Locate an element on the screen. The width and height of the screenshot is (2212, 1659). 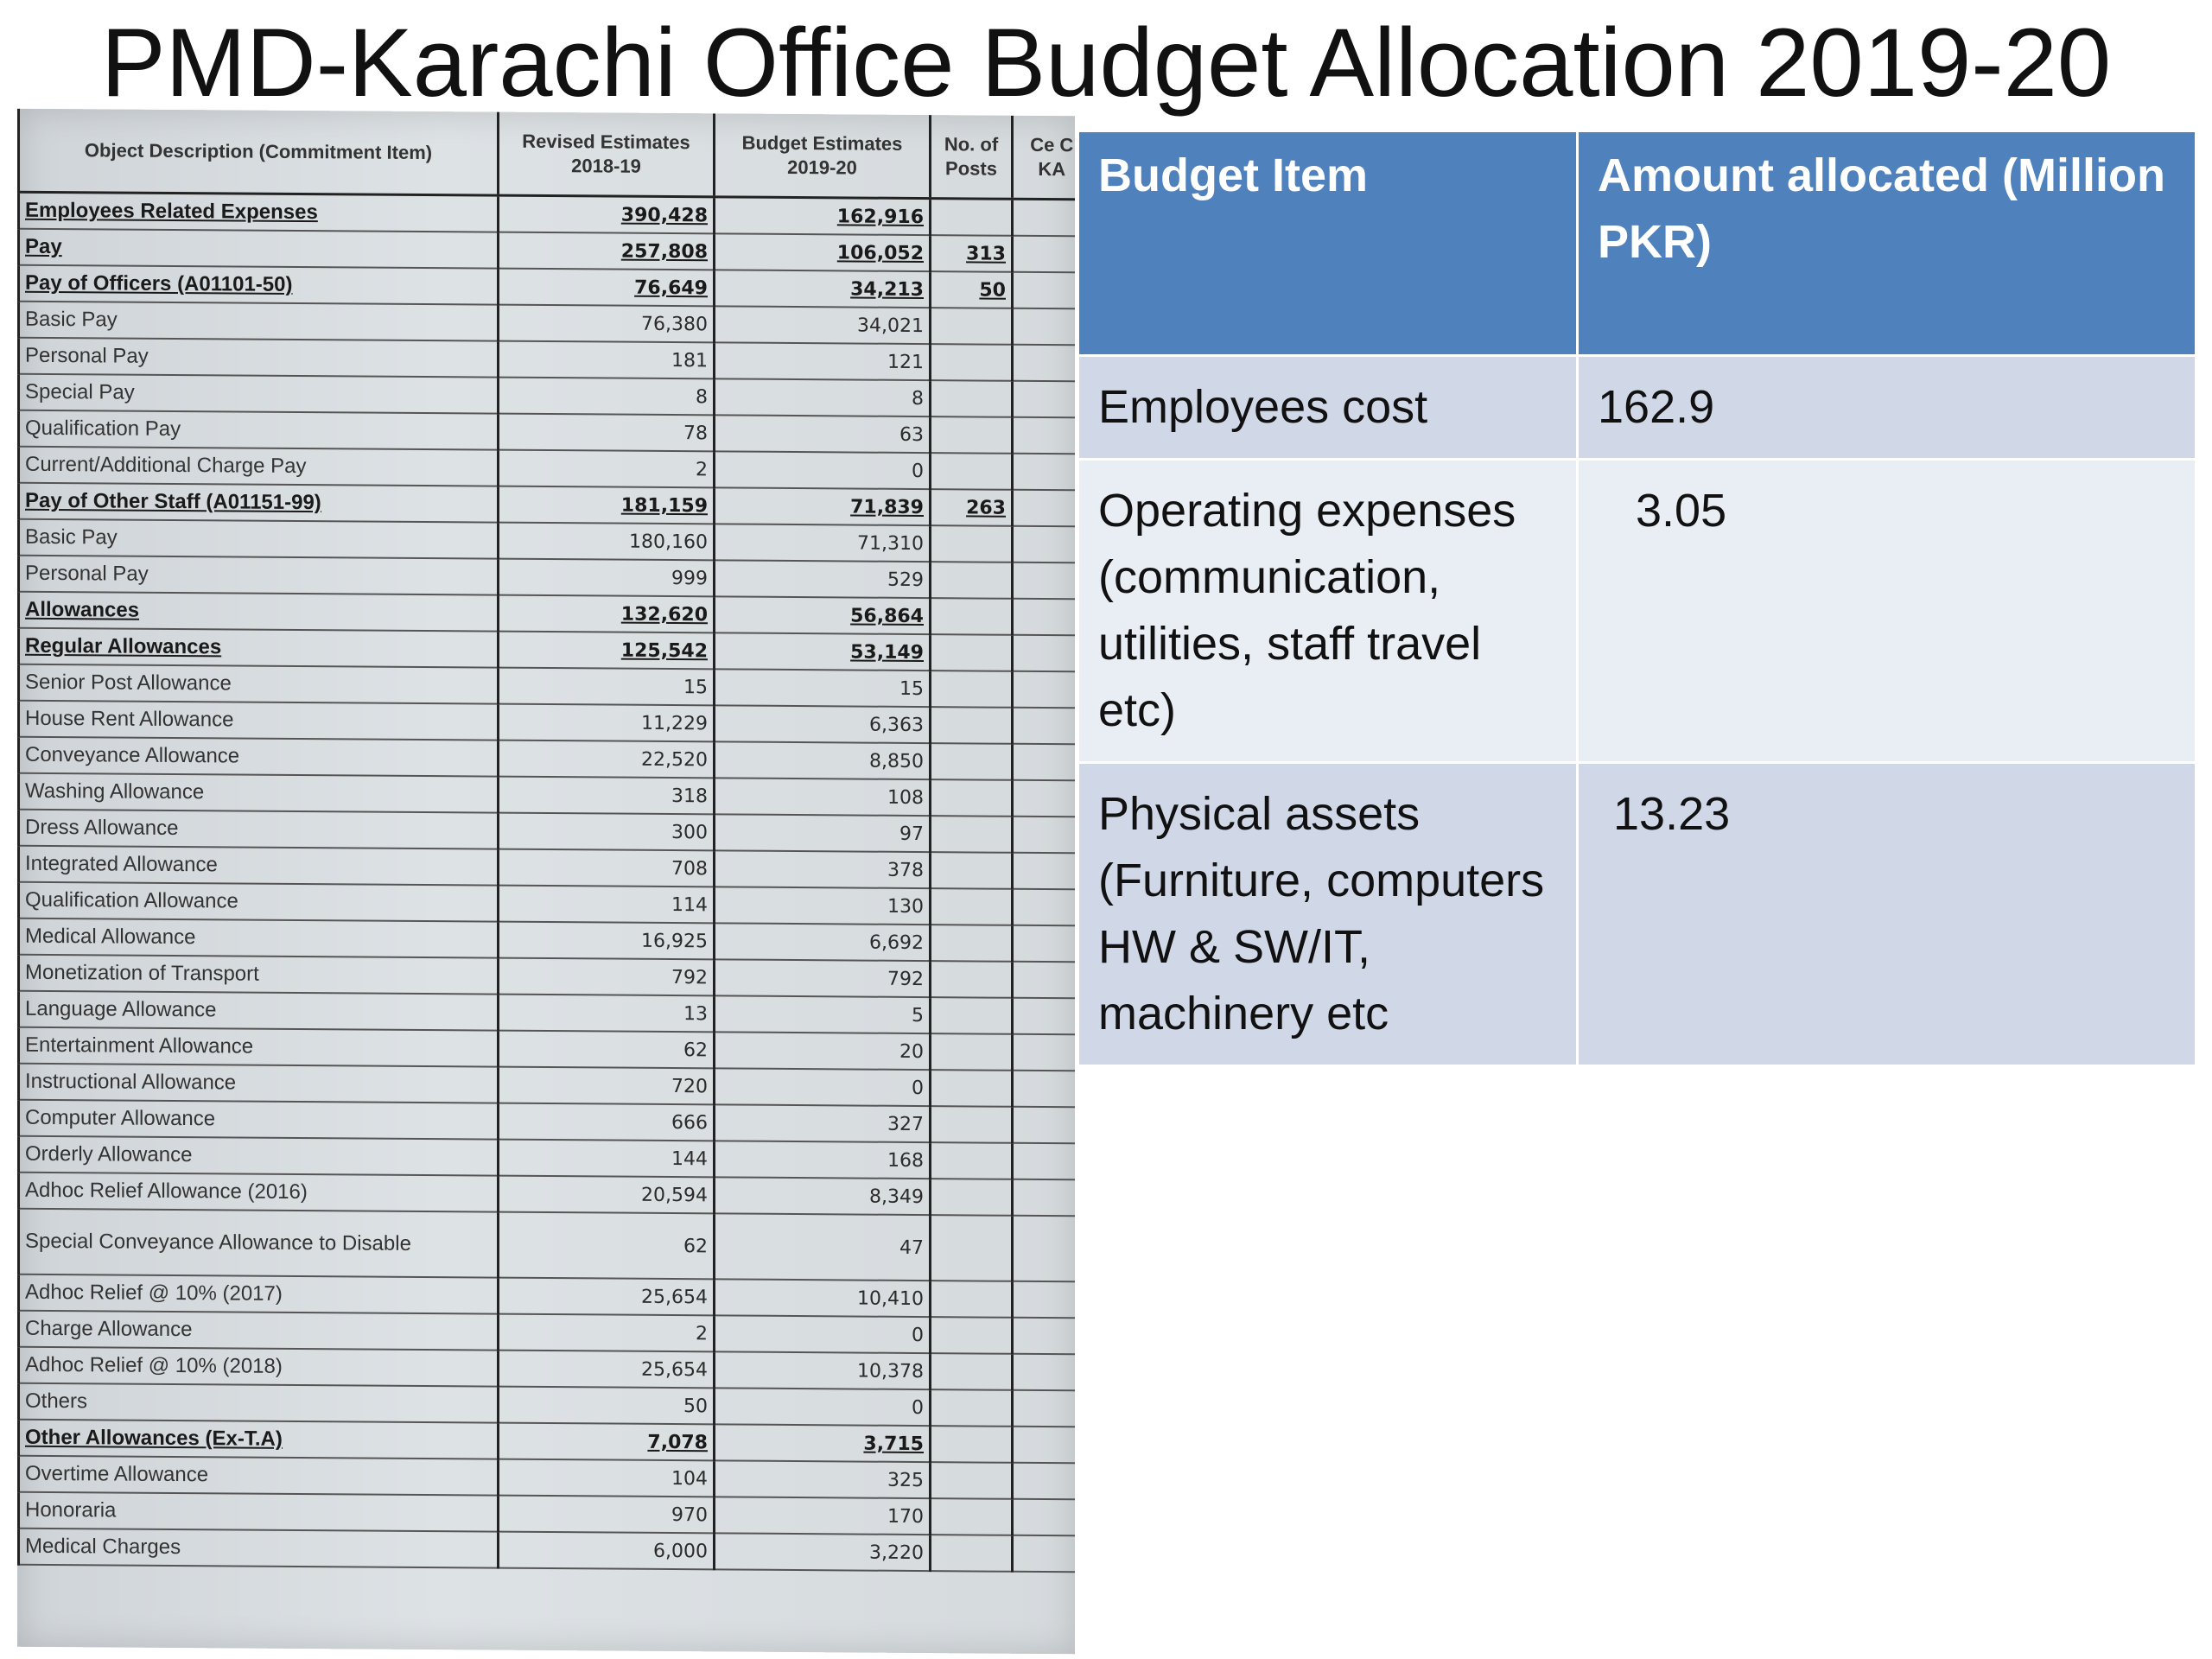
ledger-cell-posts: 263 is located at coordinates (971, 507).